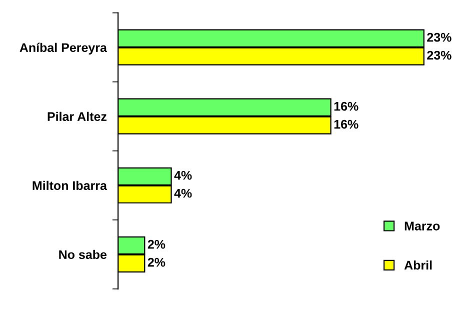 This screenshot has width=463, height=321. What do you see at coordinates (77, 117) in the screenshot?
I see `y-tick-label: Pilar Altez` at bounding box center [77, 117].